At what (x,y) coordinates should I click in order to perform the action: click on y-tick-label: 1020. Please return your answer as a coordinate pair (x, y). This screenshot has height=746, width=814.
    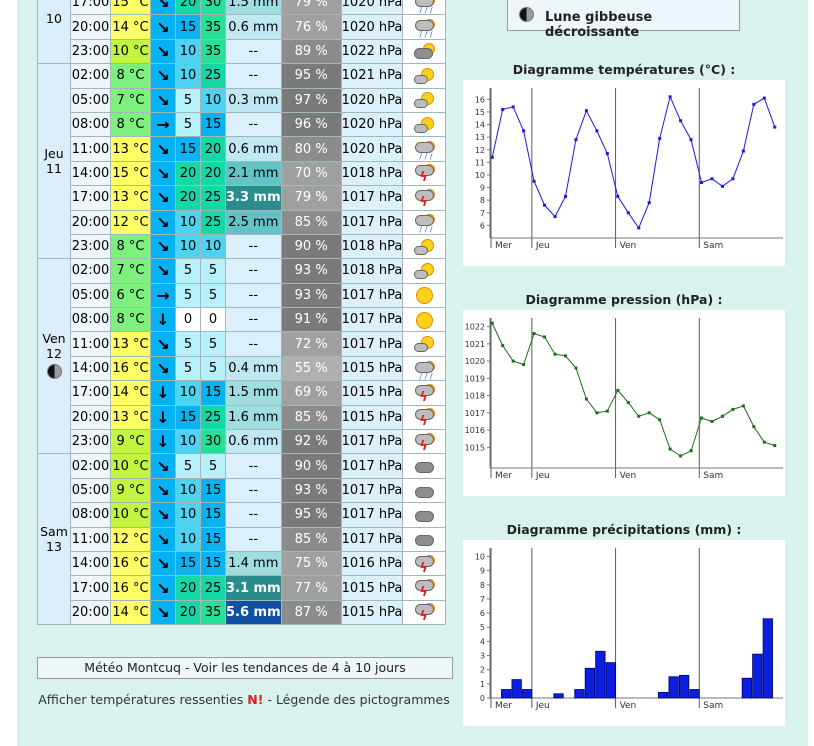
    Looking at the image, I should click on (475, 361).